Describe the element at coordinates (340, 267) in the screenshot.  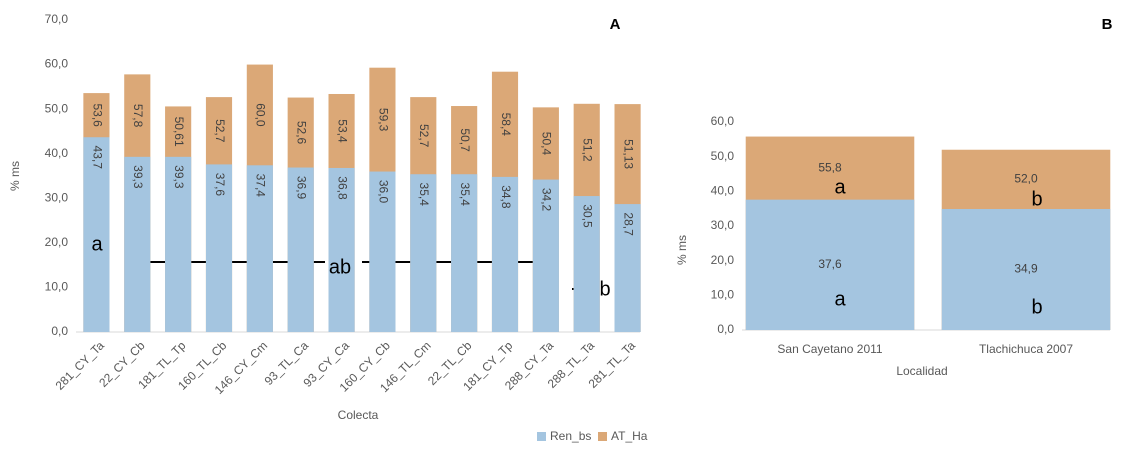
I see `annotation: ab` at that location.